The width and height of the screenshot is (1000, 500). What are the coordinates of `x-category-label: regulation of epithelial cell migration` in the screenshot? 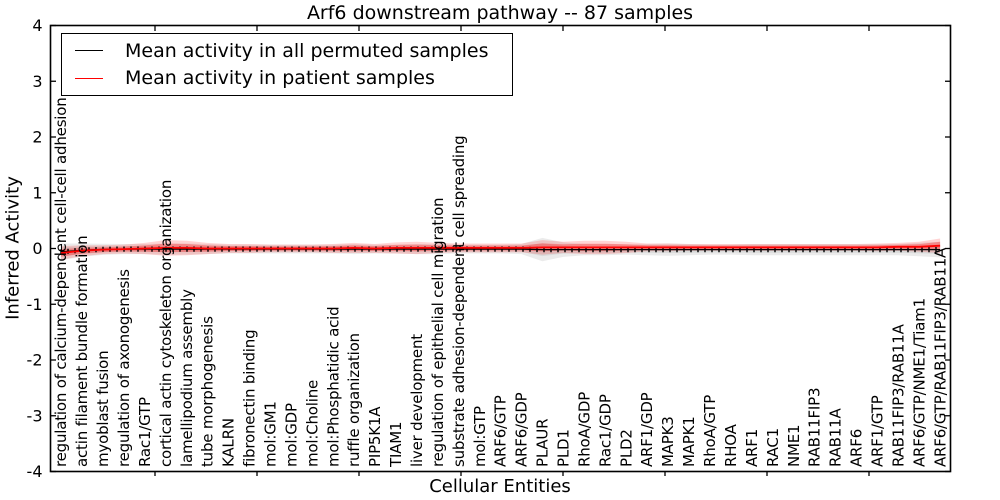 It's located at (438, 332).